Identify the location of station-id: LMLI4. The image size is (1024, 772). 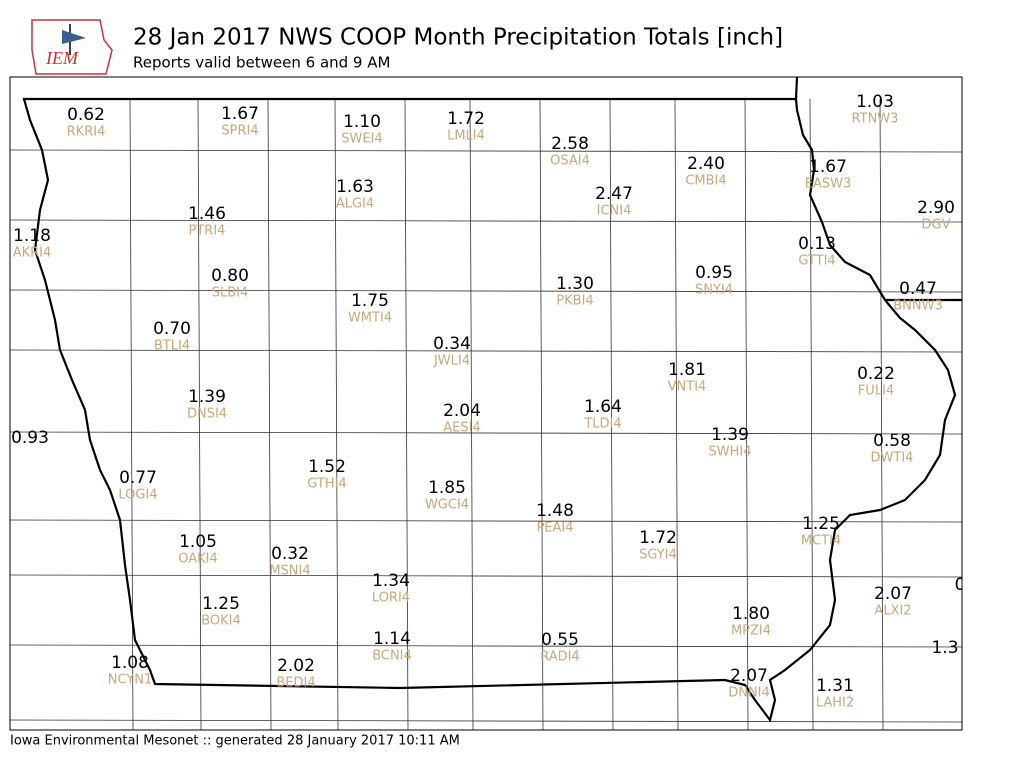
(466, 136).